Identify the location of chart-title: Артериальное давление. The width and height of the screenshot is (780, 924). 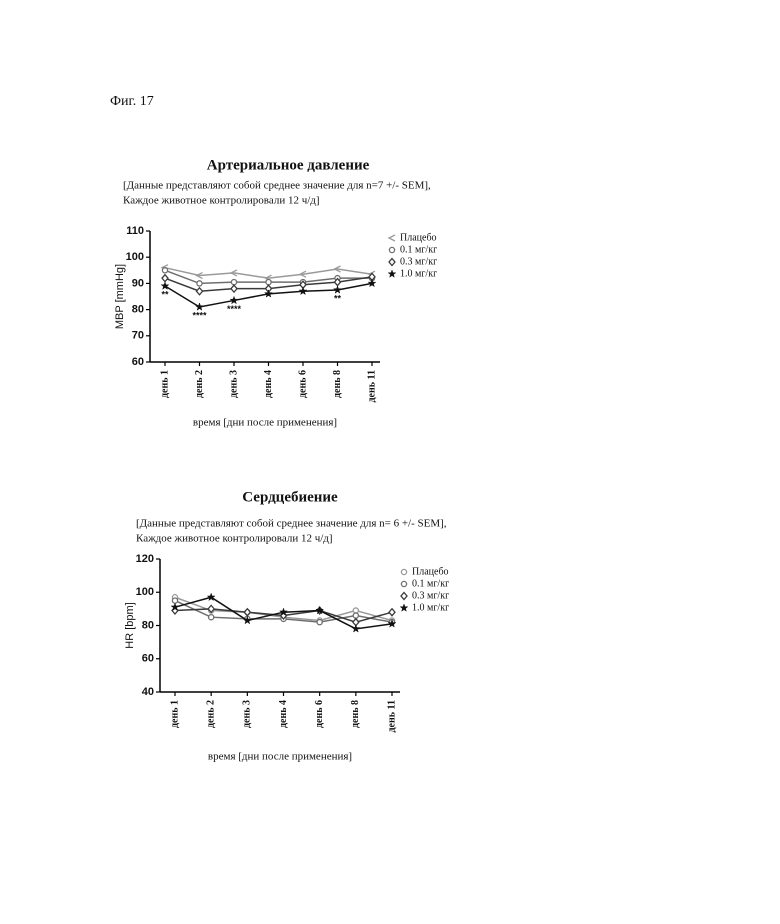
(288, 165).